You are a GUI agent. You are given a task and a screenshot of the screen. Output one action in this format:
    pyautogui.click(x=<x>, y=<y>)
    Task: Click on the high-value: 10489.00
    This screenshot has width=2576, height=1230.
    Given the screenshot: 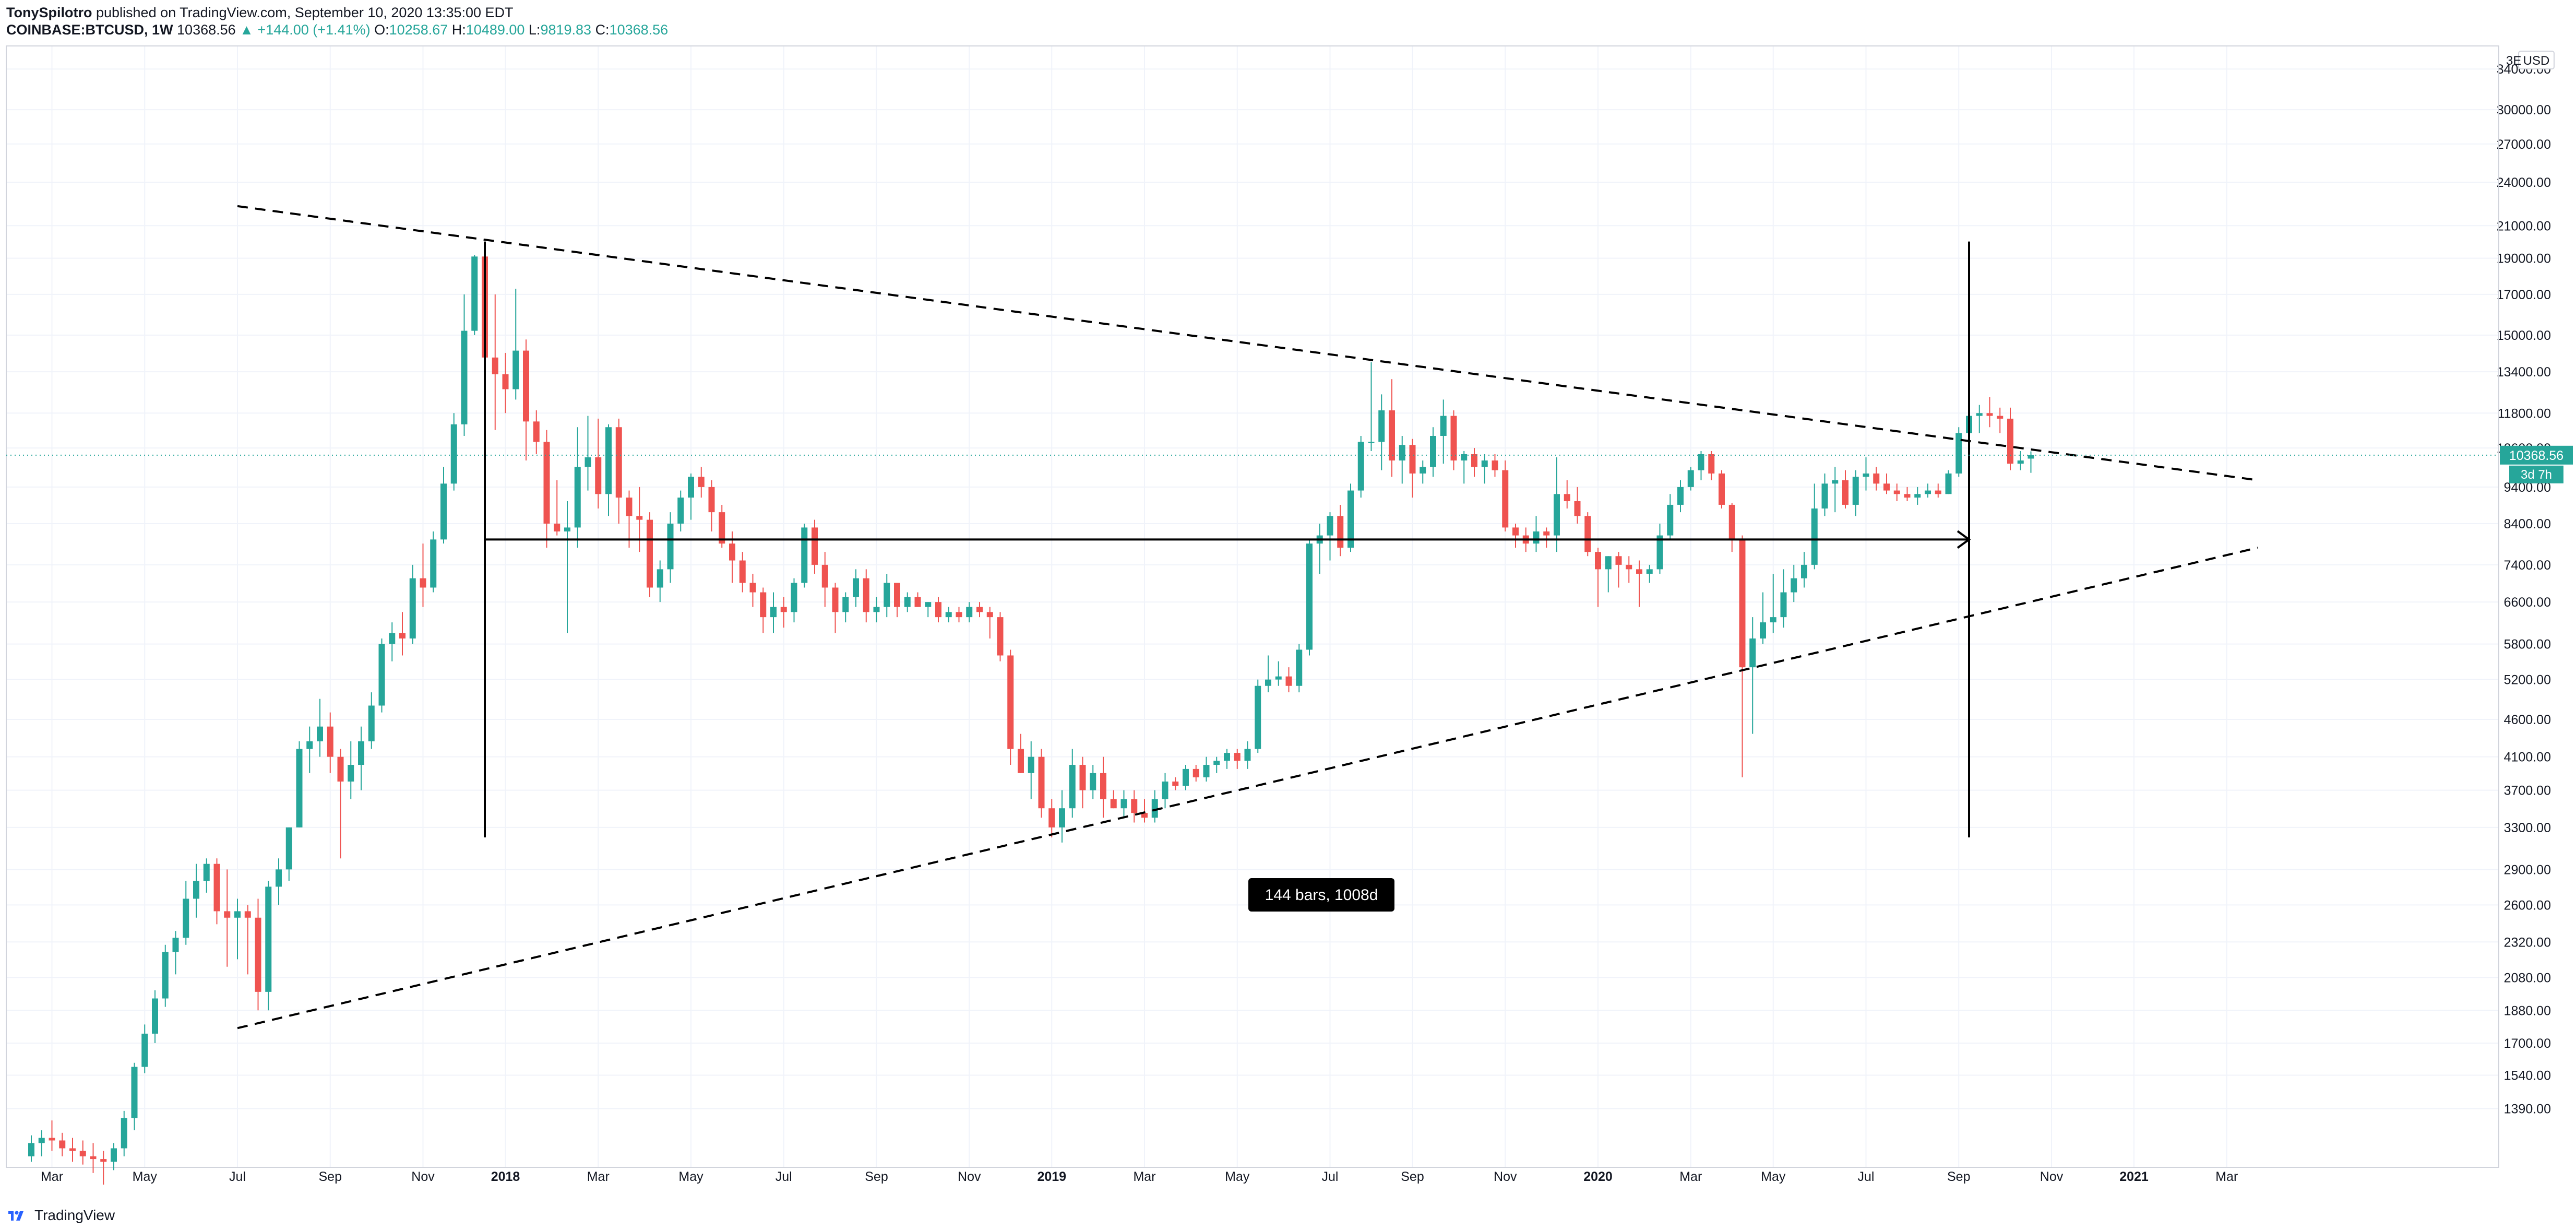 What is the action you would take?
    pyautogui.click(x=496, y=30)
    